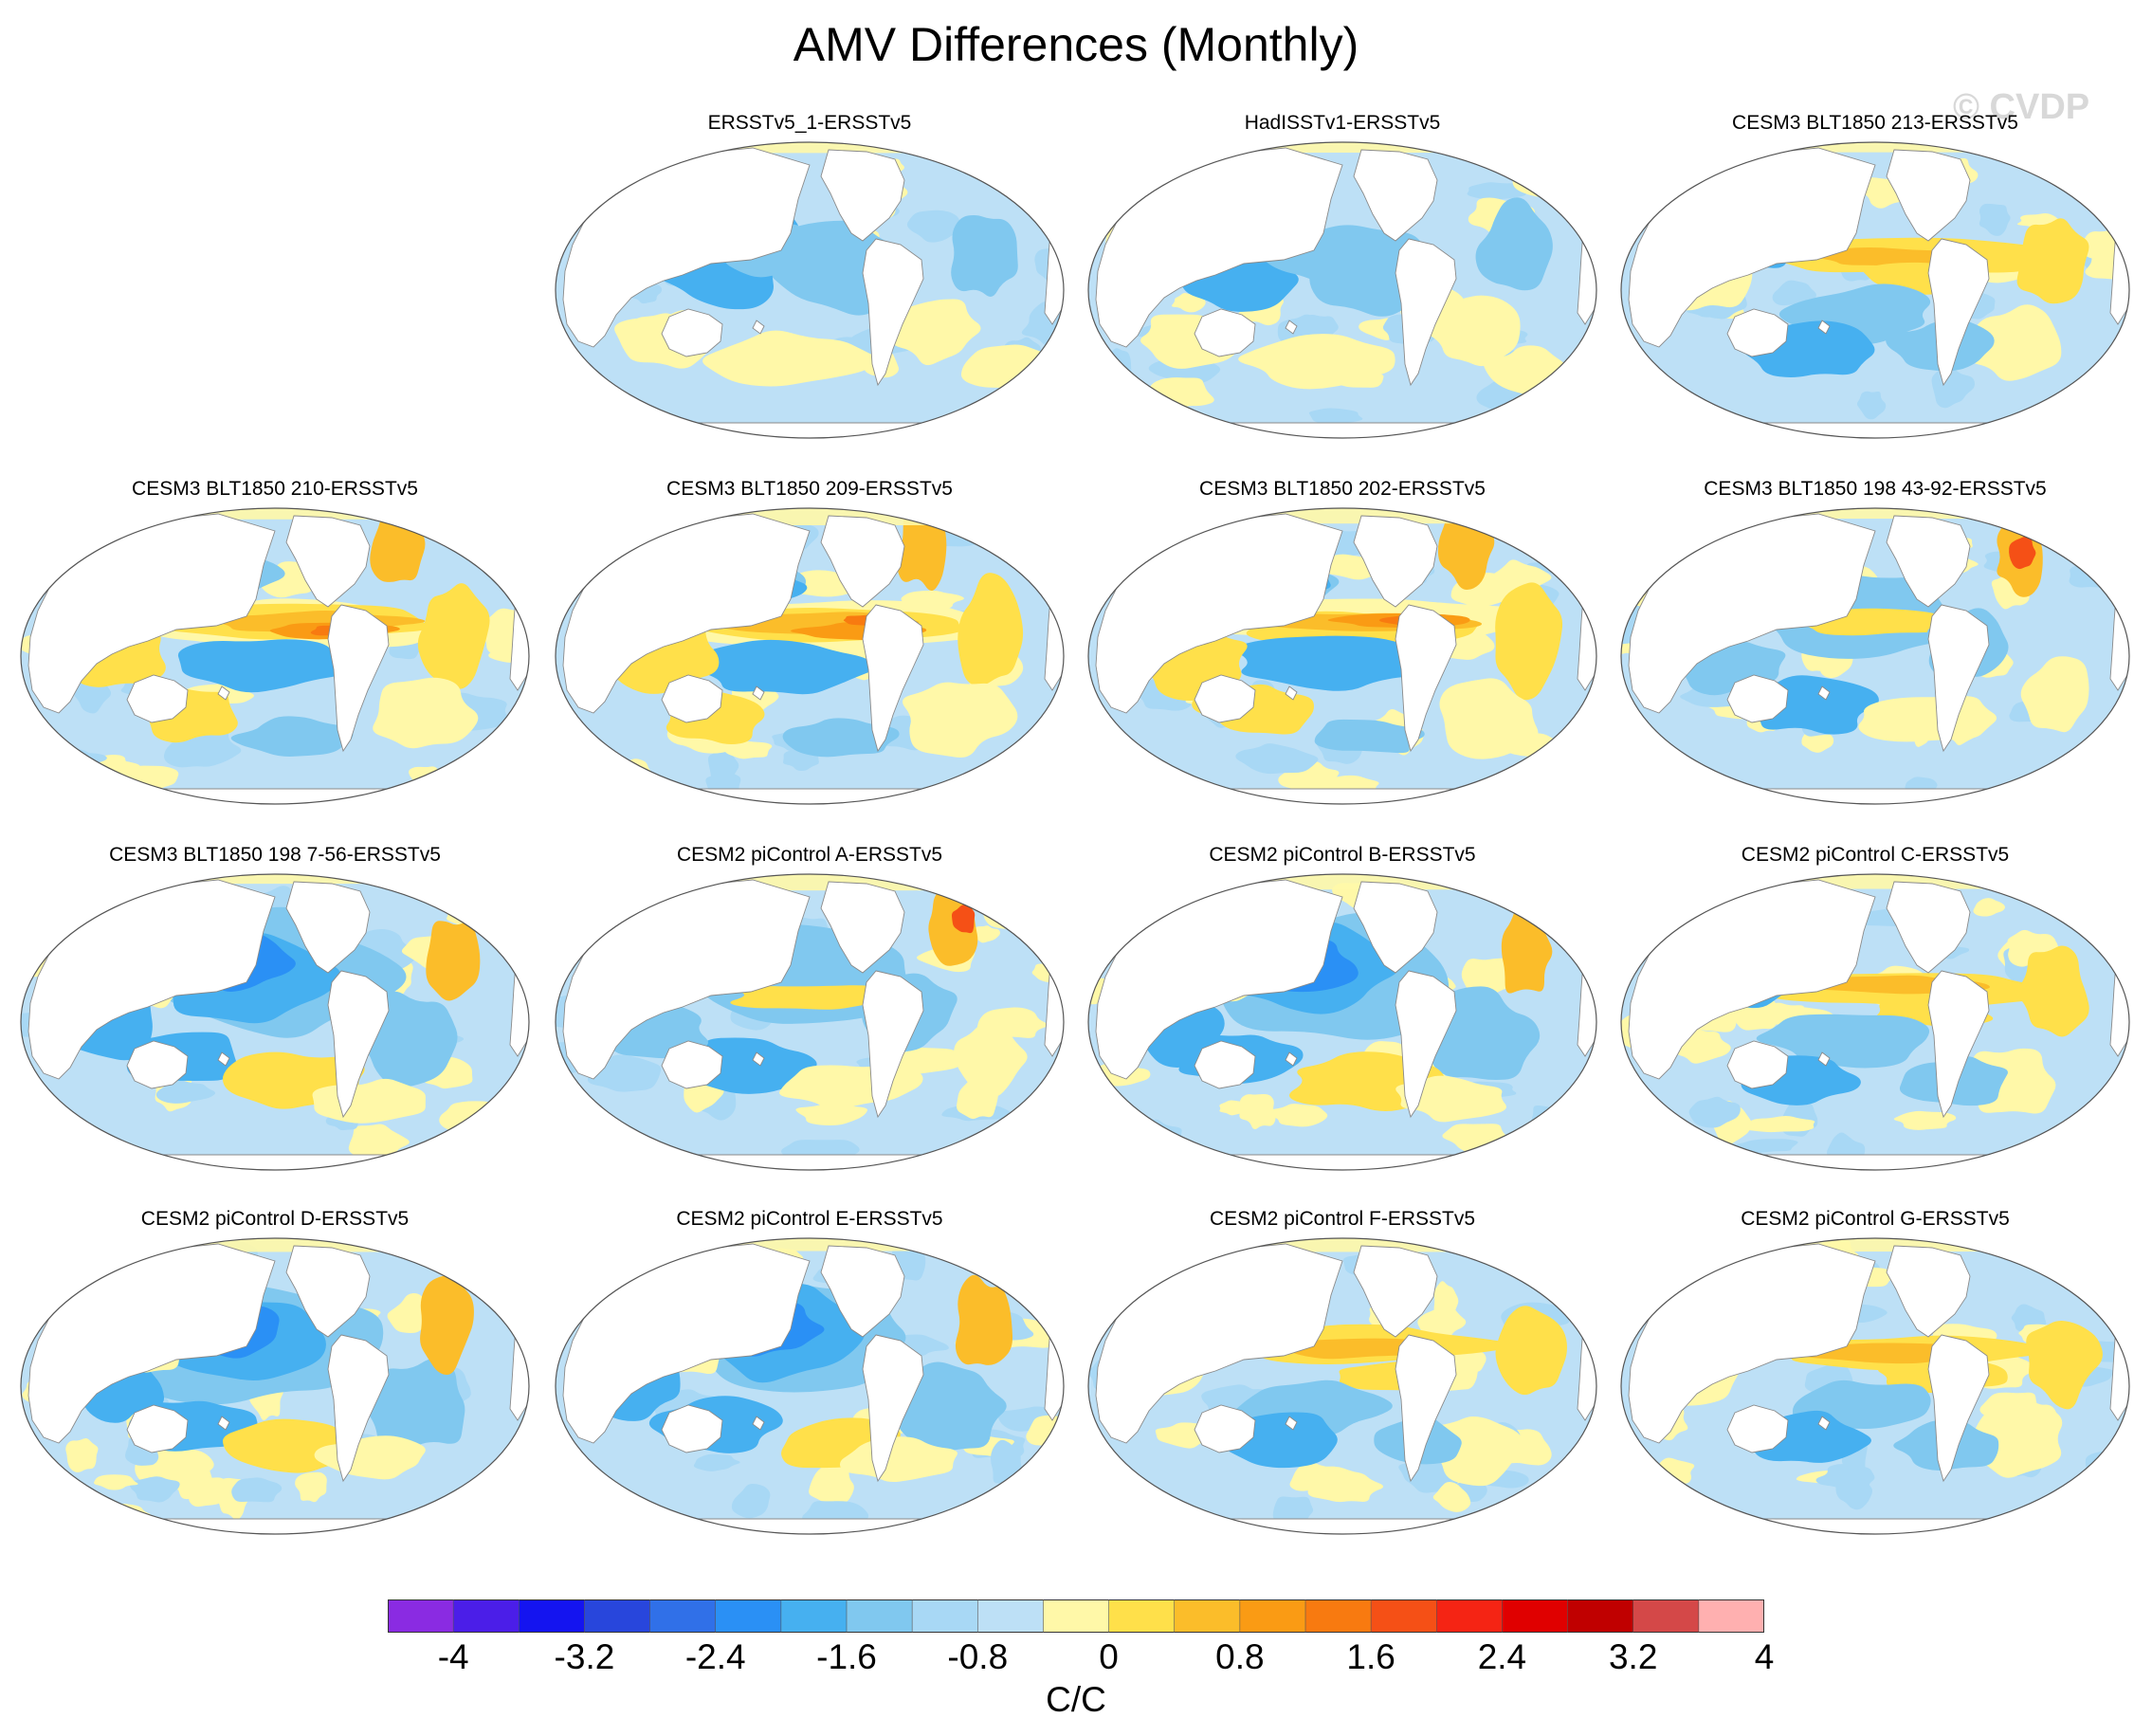  Describe the element at coordinates (1240, 1656) in the screenshot. I see `colorbar-tick-label: 0.8` at that location.